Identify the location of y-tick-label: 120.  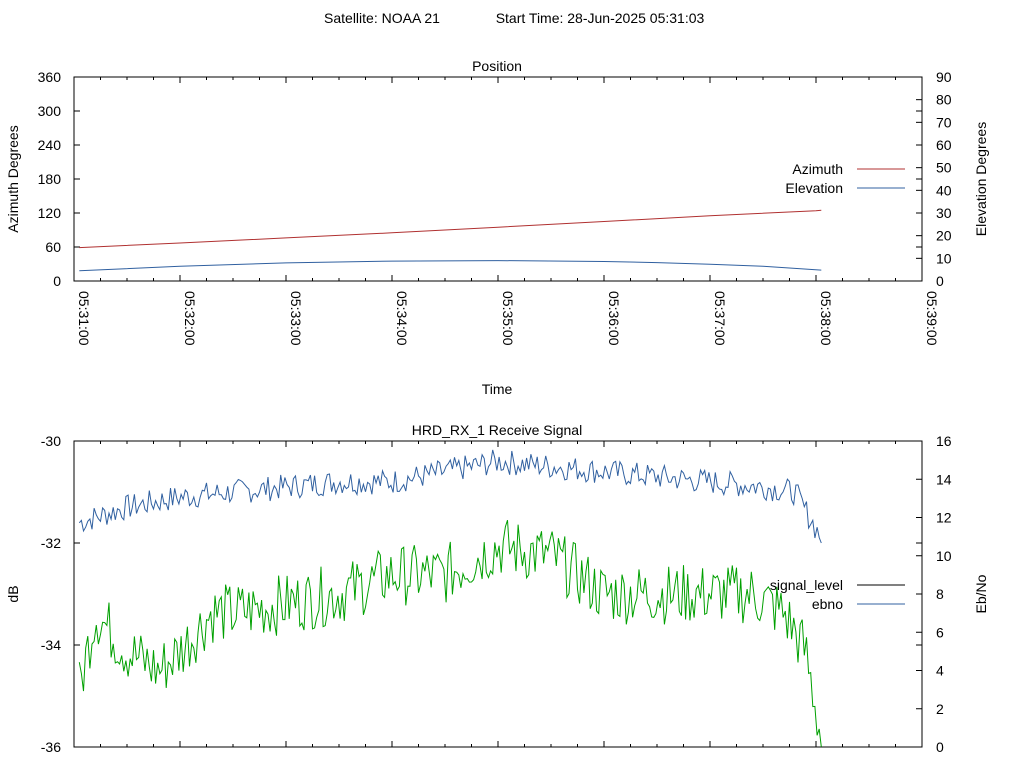
(50, 213).